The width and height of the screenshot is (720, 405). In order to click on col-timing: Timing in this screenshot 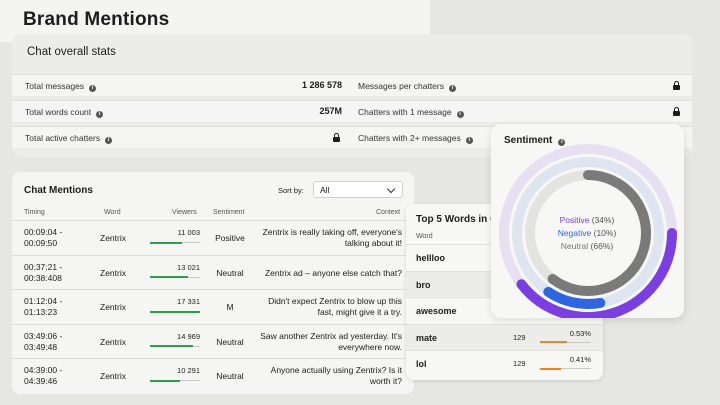, I will do `click(34, 212)`.